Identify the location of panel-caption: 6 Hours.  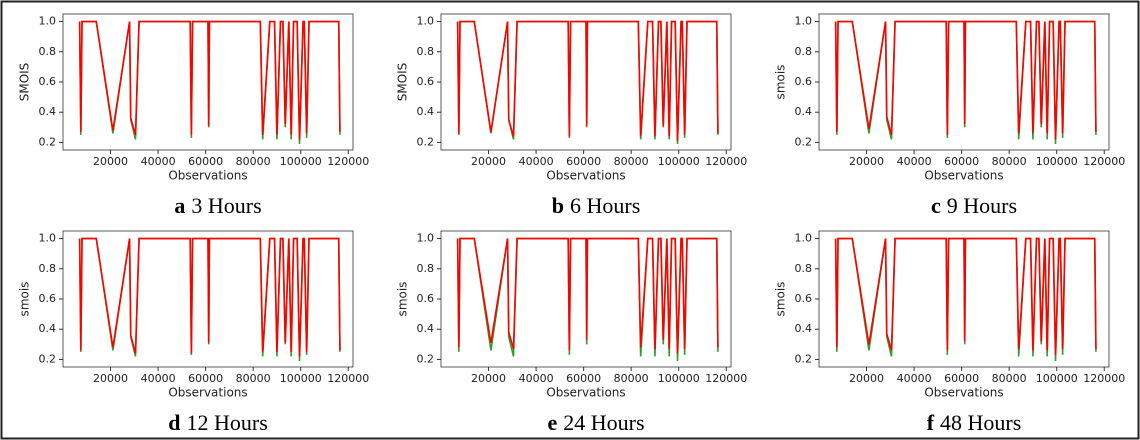
(605, 205).